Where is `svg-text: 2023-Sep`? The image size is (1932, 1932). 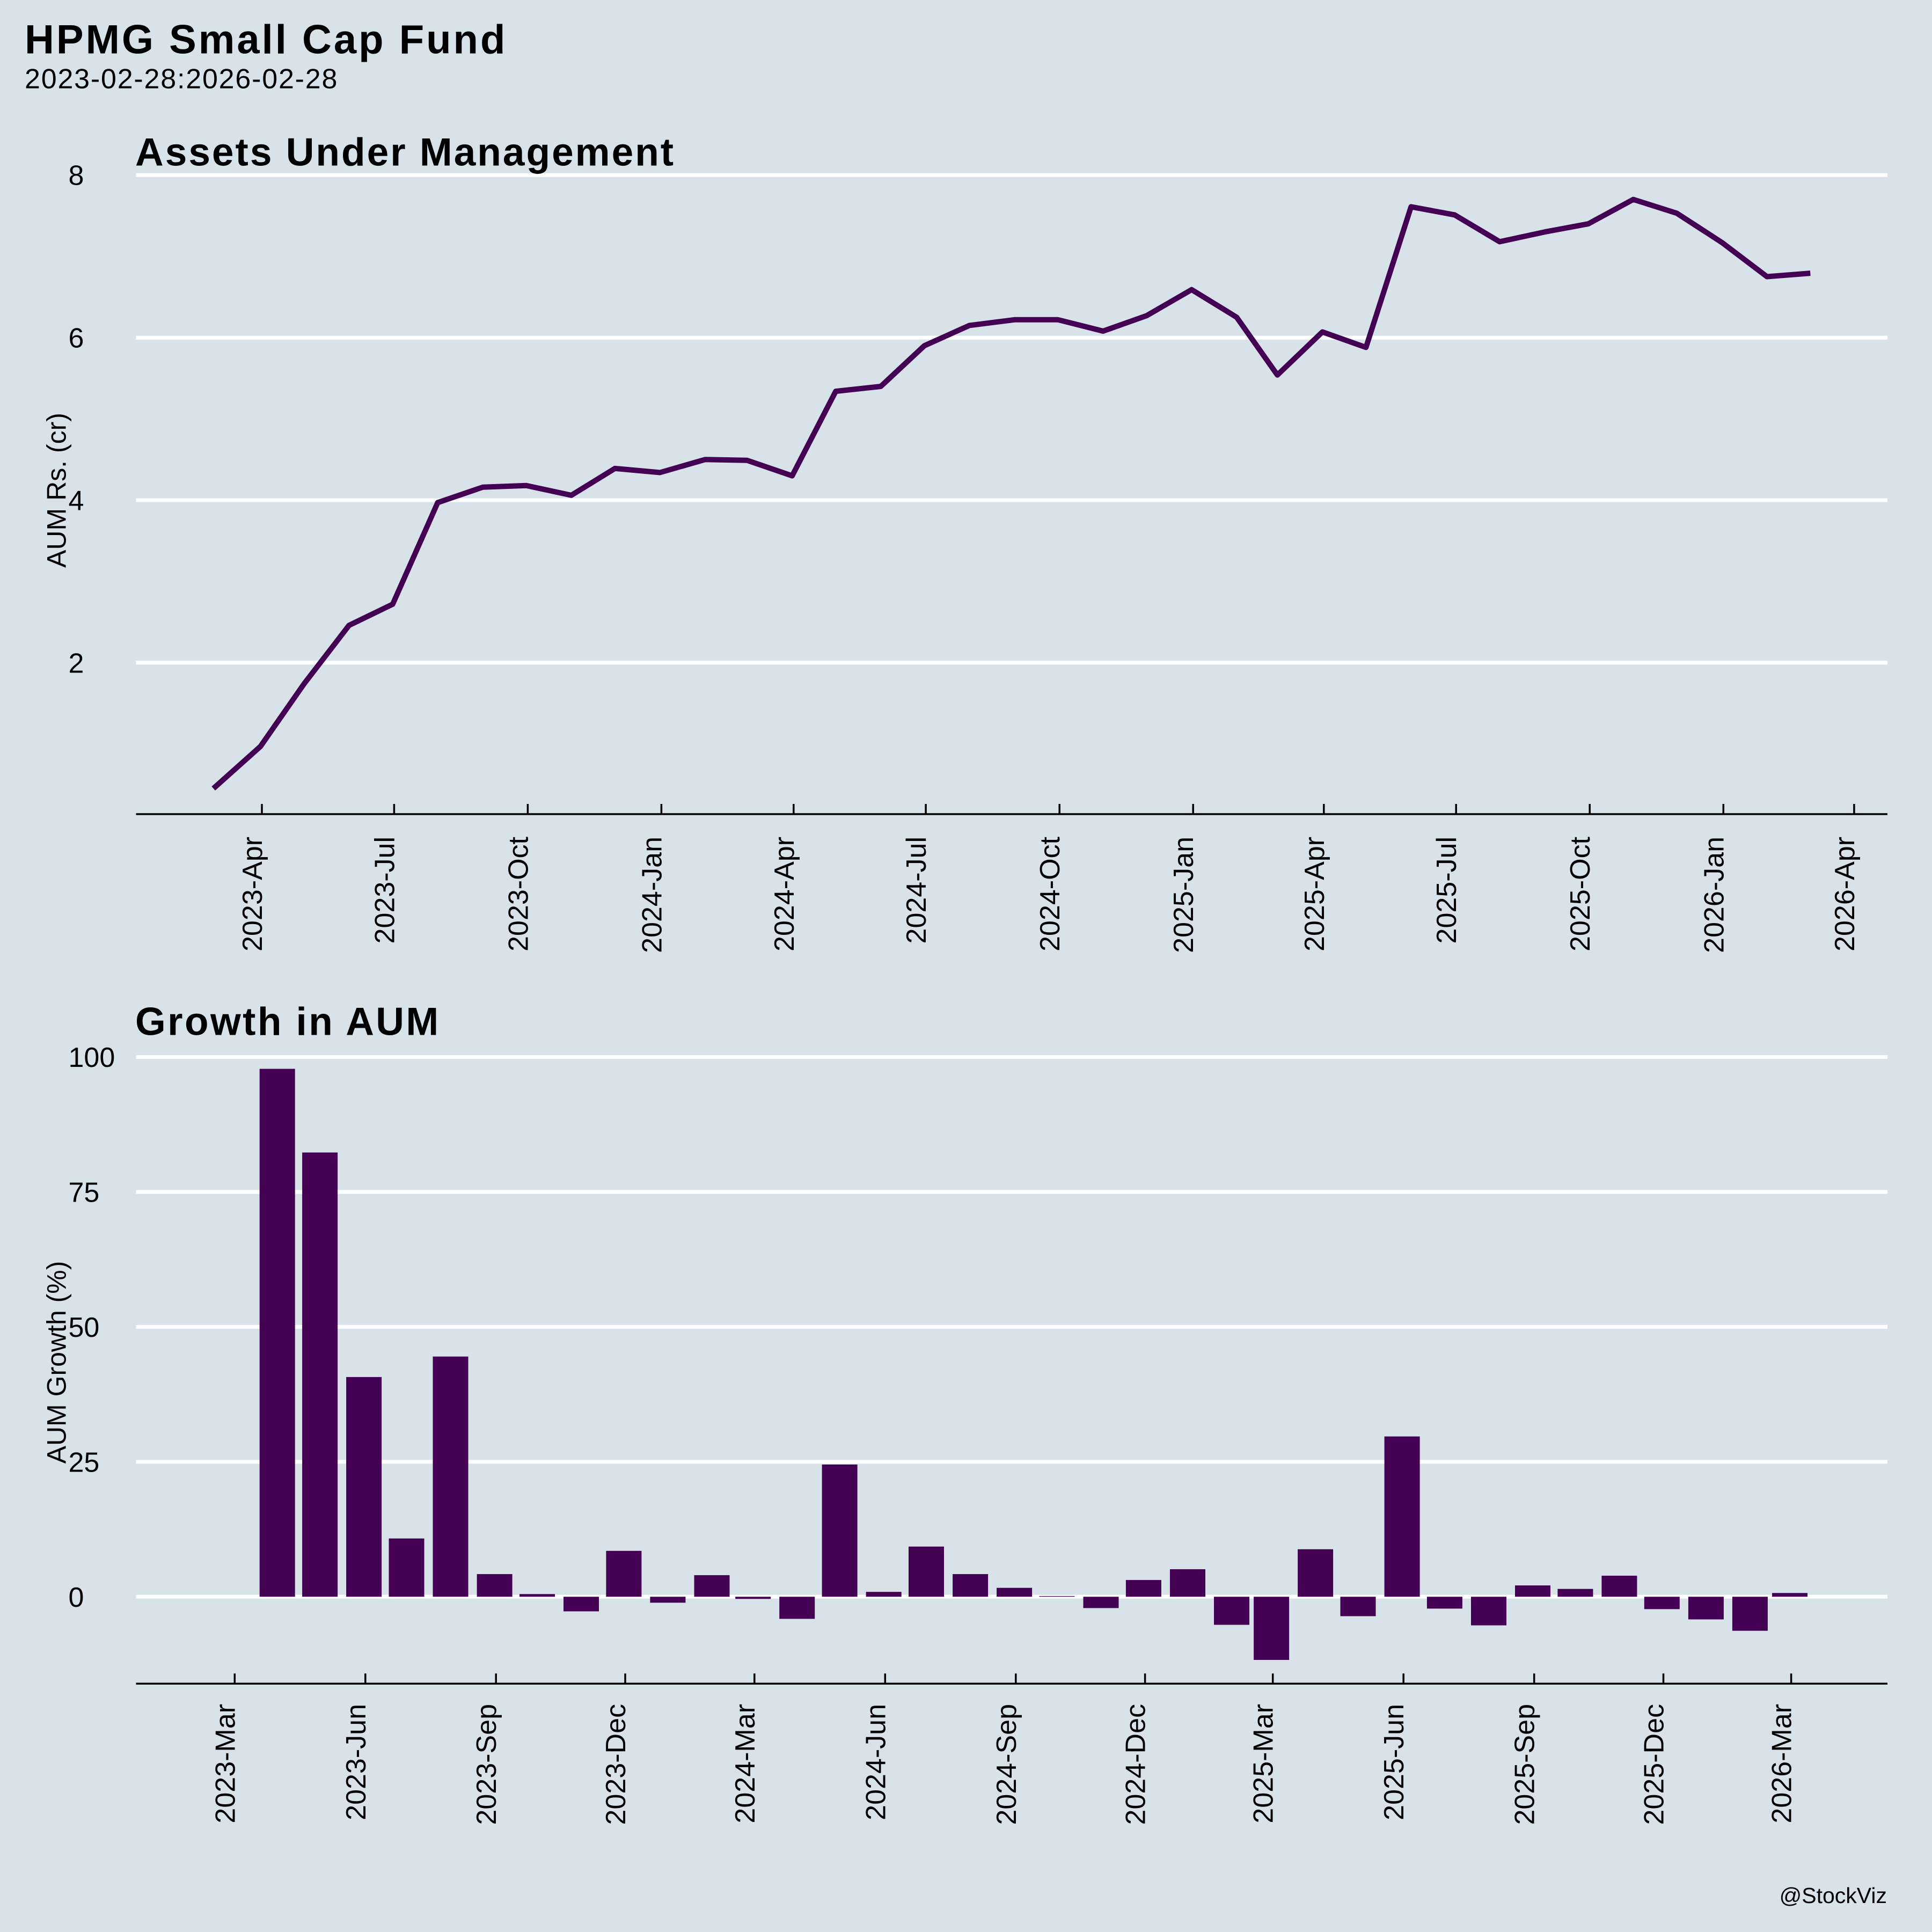
svg-text: 2023-Sep is located at coordinates (486, 1764).